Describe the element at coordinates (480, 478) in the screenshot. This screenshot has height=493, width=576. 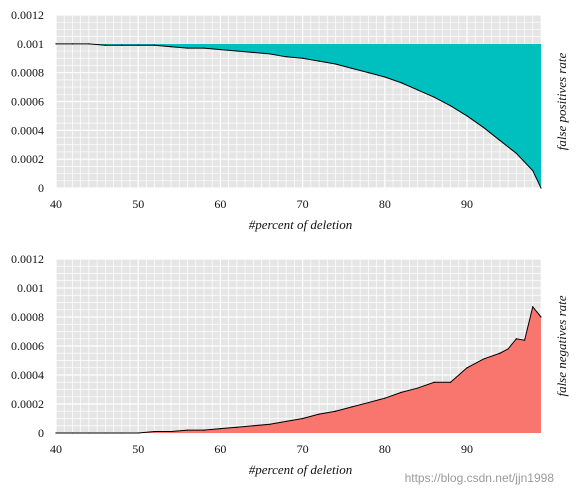
I see `watermark: https://blog.csdn.net/jjn1998` at that location.